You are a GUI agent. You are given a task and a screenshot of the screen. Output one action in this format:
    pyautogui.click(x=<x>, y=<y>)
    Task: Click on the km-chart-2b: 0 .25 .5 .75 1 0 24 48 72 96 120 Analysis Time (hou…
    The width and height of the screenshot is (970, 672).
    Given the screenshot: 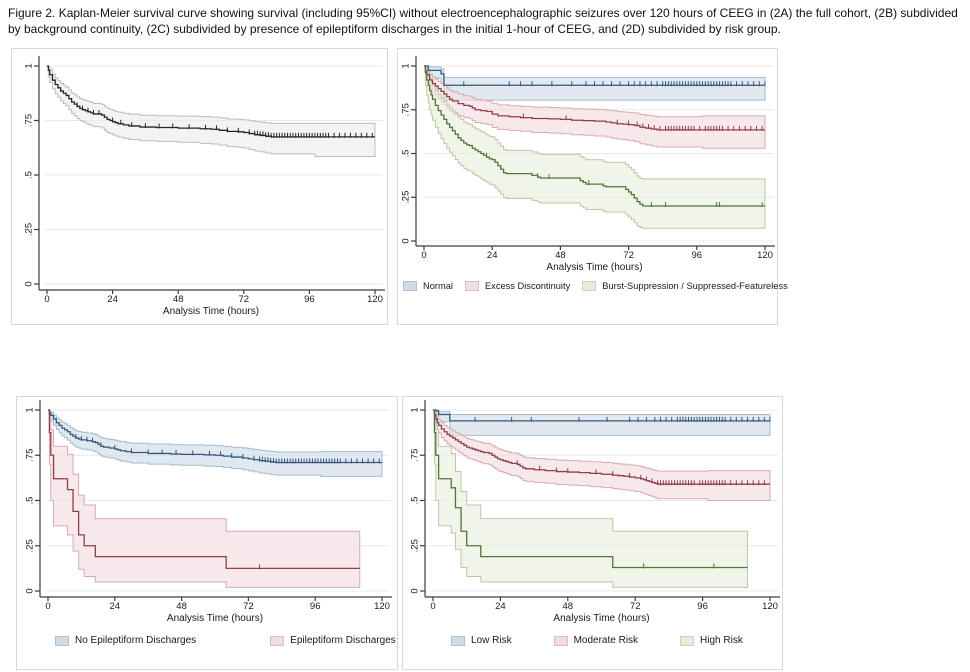 What is the action you would take?
    pyautogui.click(x=588, y=164)
    